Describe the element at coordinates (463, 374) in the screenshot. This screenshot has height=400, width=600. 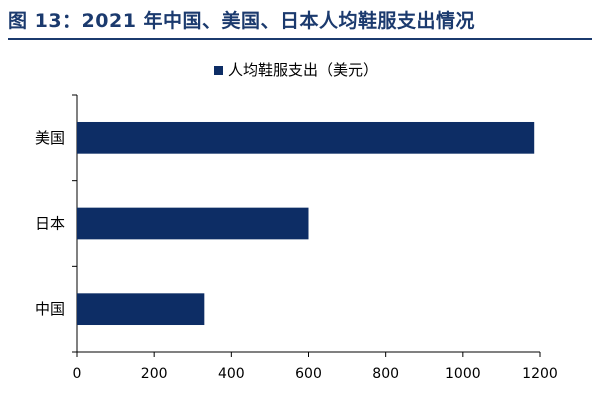
I see `x-tick-label: 1000` at that location.